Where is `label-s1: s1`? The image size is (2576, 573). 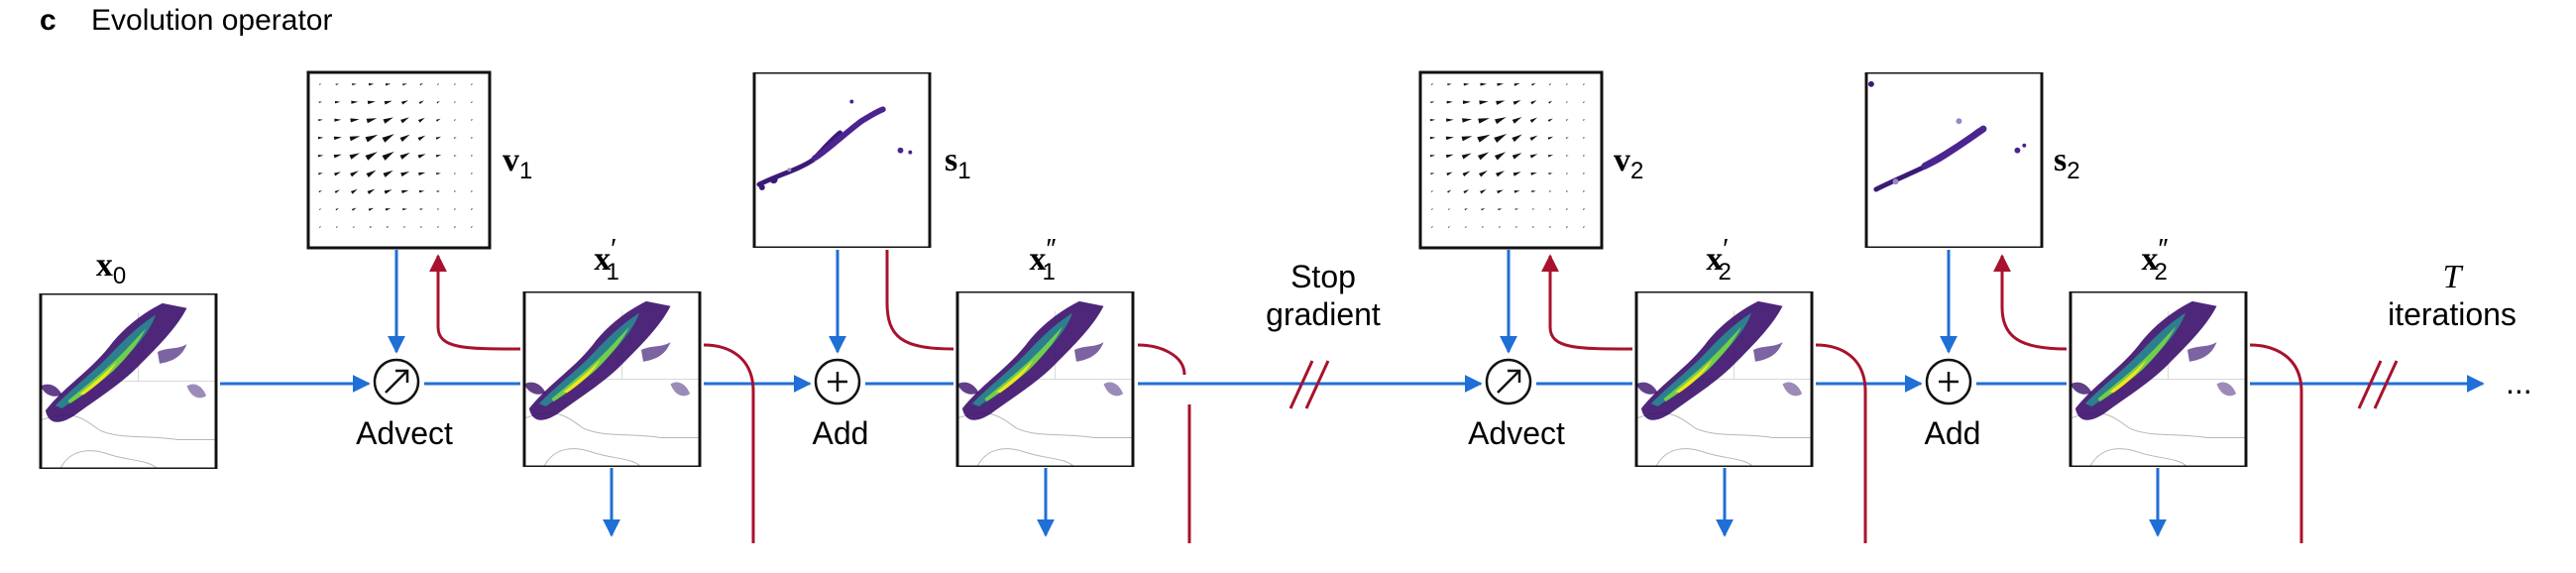
label-s1: s1 is located at coordinates (958, 163).